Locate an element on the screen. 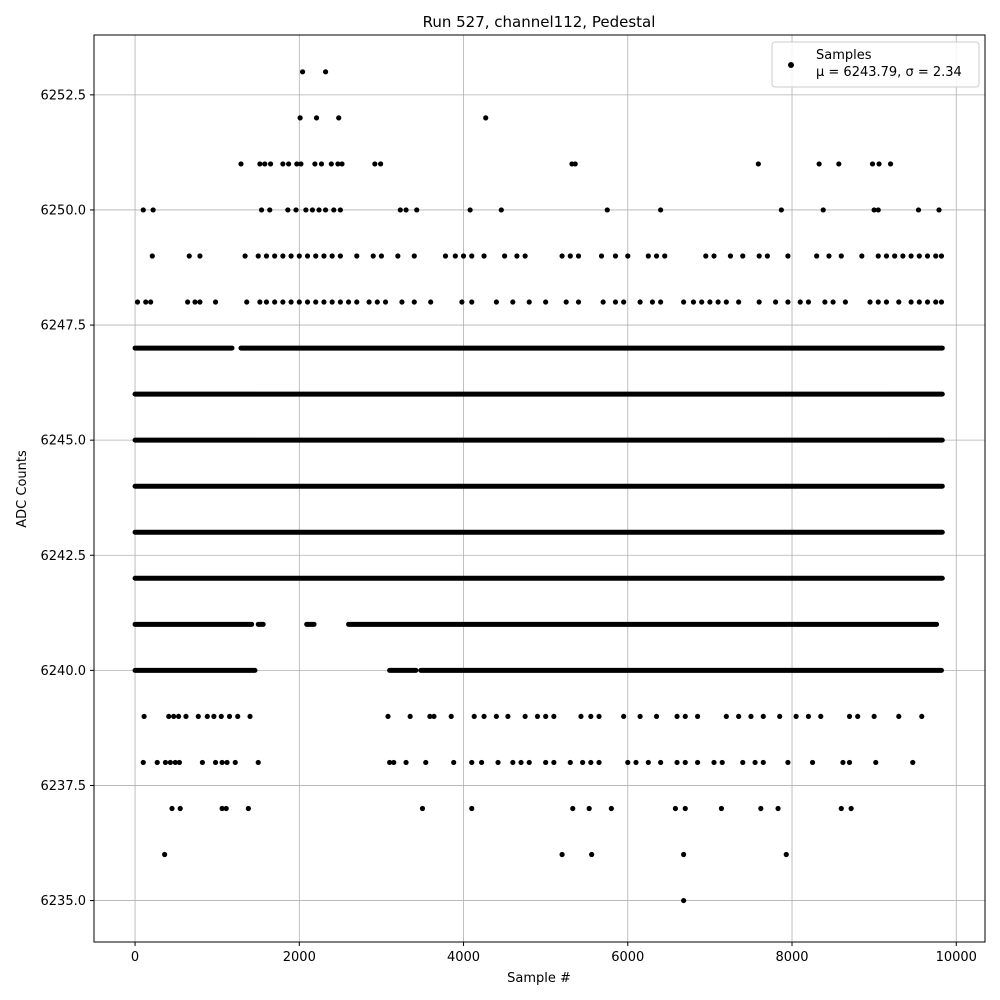  legend: Samples μ = 6243.79, σ = 2.34 is located at coordinates (875, 64).